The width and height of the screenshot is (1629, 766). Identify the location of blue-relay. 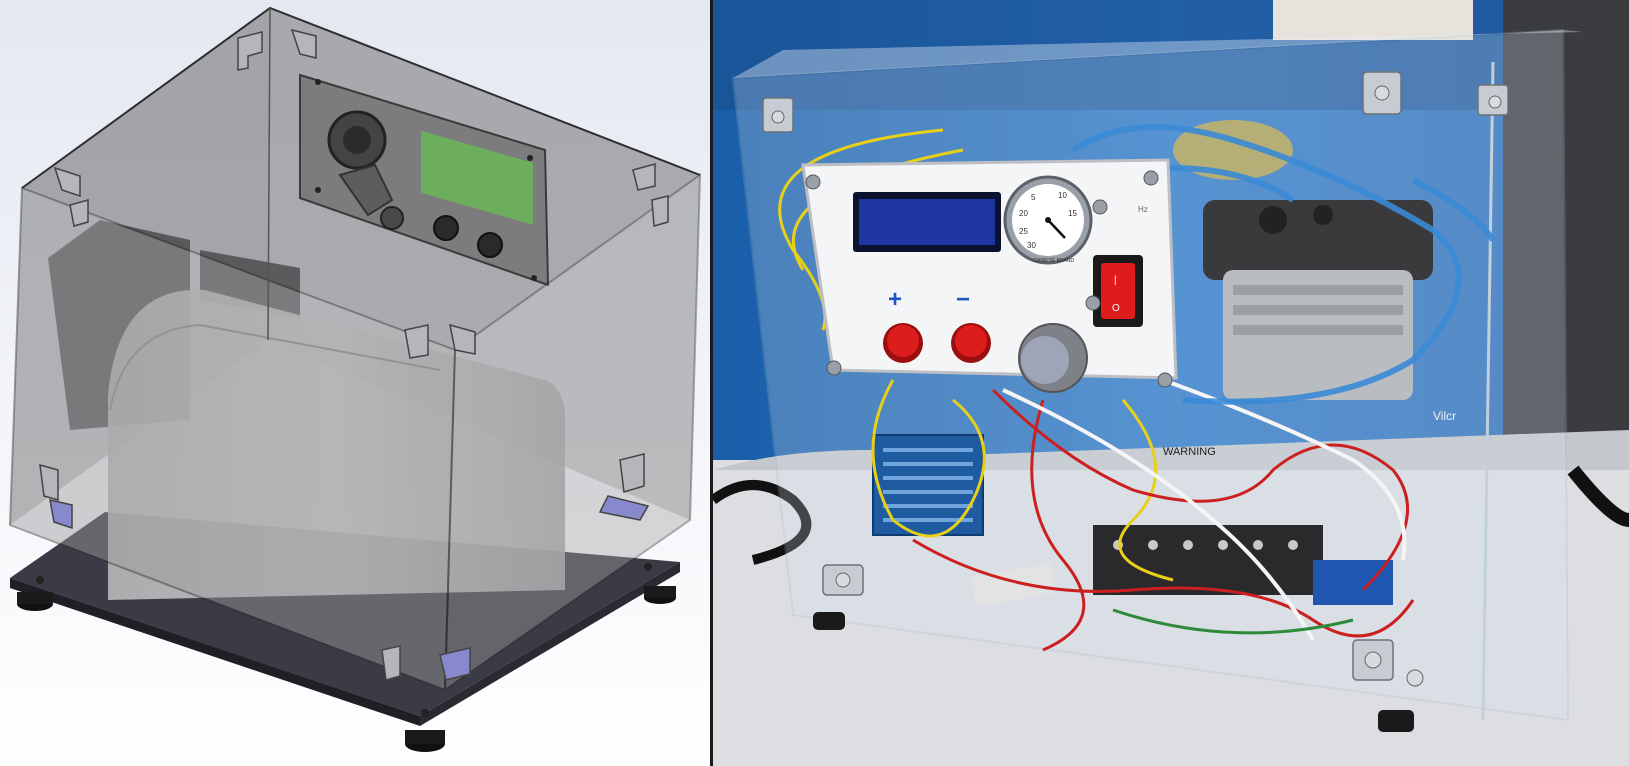
(1353, 582).